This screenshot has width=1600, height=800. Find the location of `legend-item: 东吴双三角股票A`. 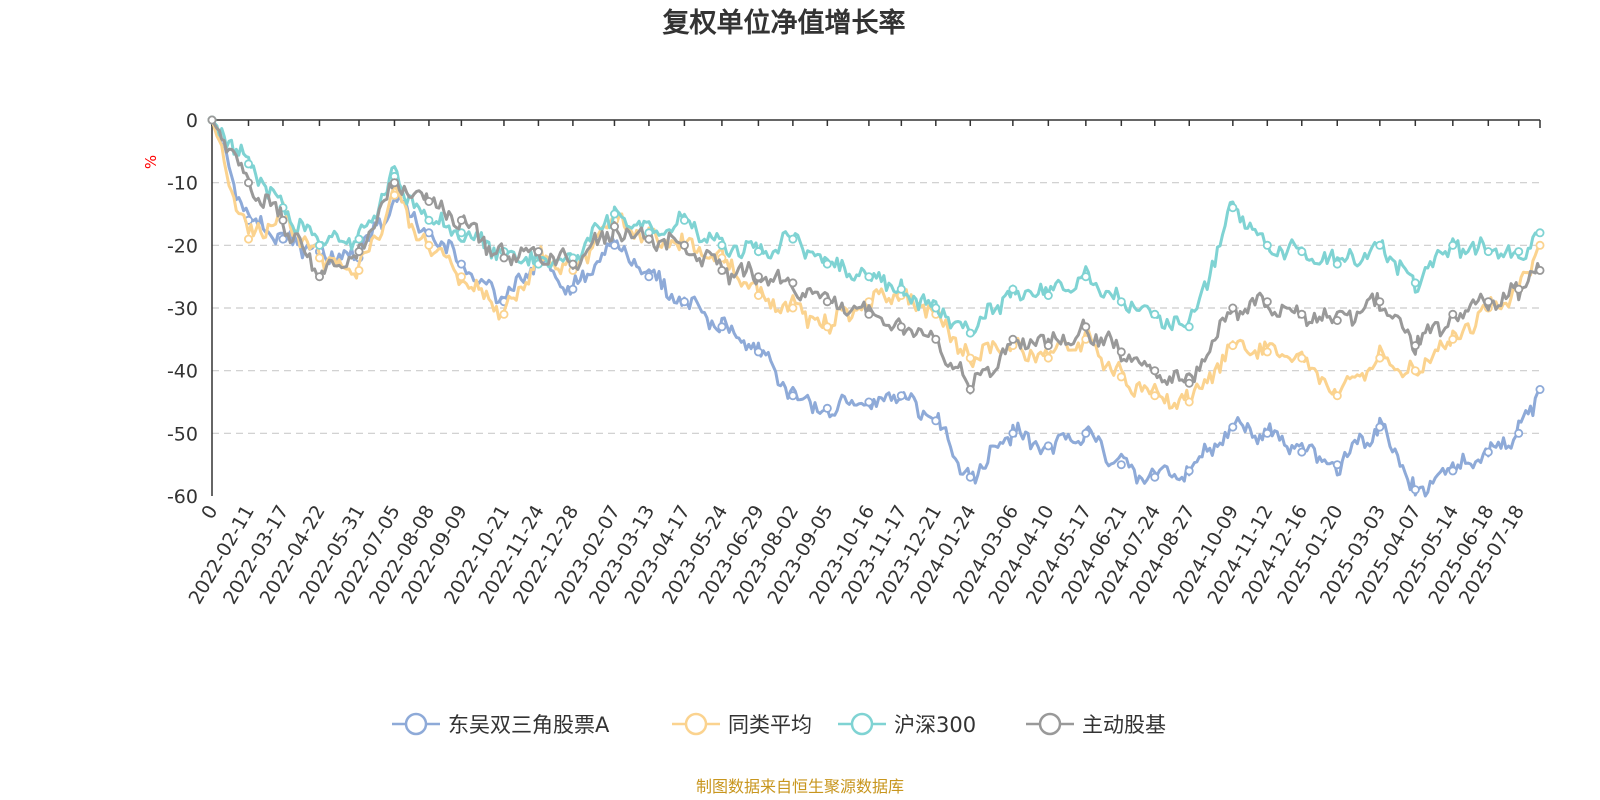

legend-item: 东吴双三角股票A is located at coordinates (501, 724).